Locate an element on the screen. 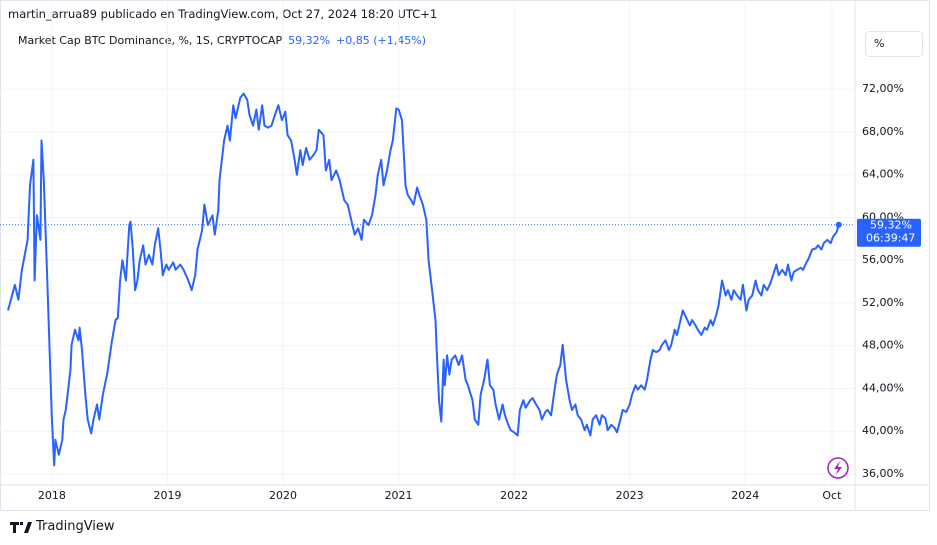 This screenshot has height=545, width=937. y-tick-label: 64,00% is located at coordinates (883, 174).